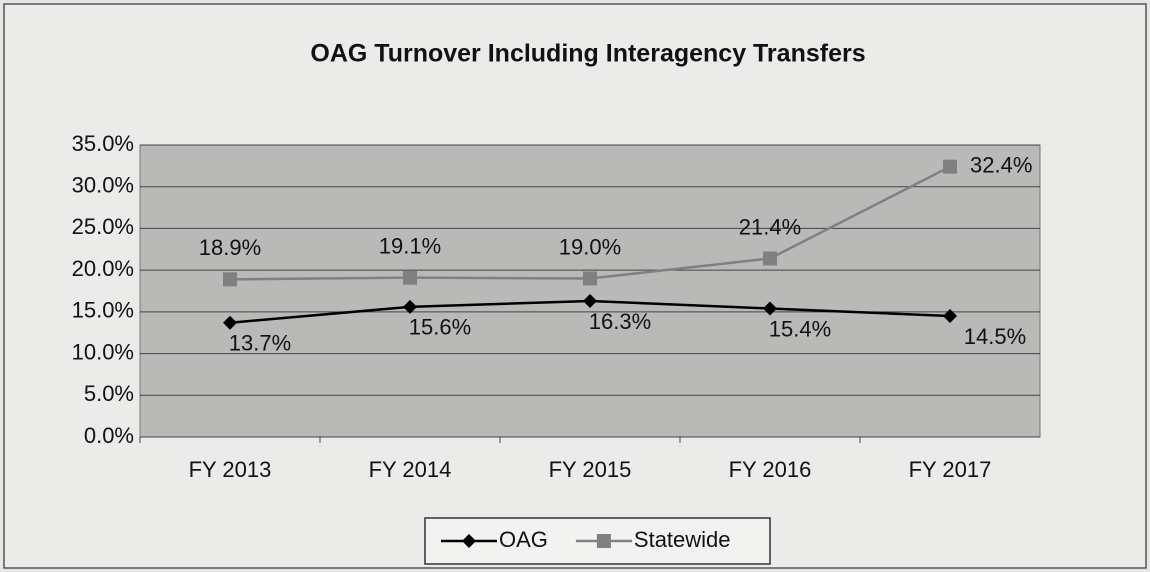 The height and width of the screenshot is (572, 1150). What do you see at coordinates (410, 245) in the screenshot?
I see `data-label: 19.1%` at bounding box center [410, 245].